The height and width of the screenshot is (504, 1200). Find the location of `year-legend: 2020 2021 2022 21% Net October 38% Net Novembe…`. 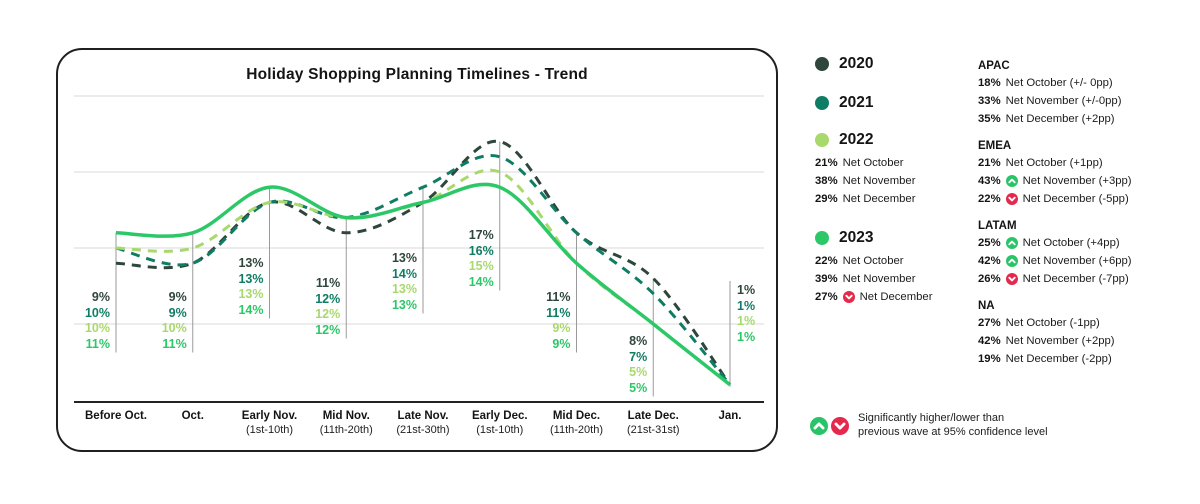

year-legend: 2020 2021 2022 21% Net October 38% Net Novembe… is located at coordinates (890, 180).